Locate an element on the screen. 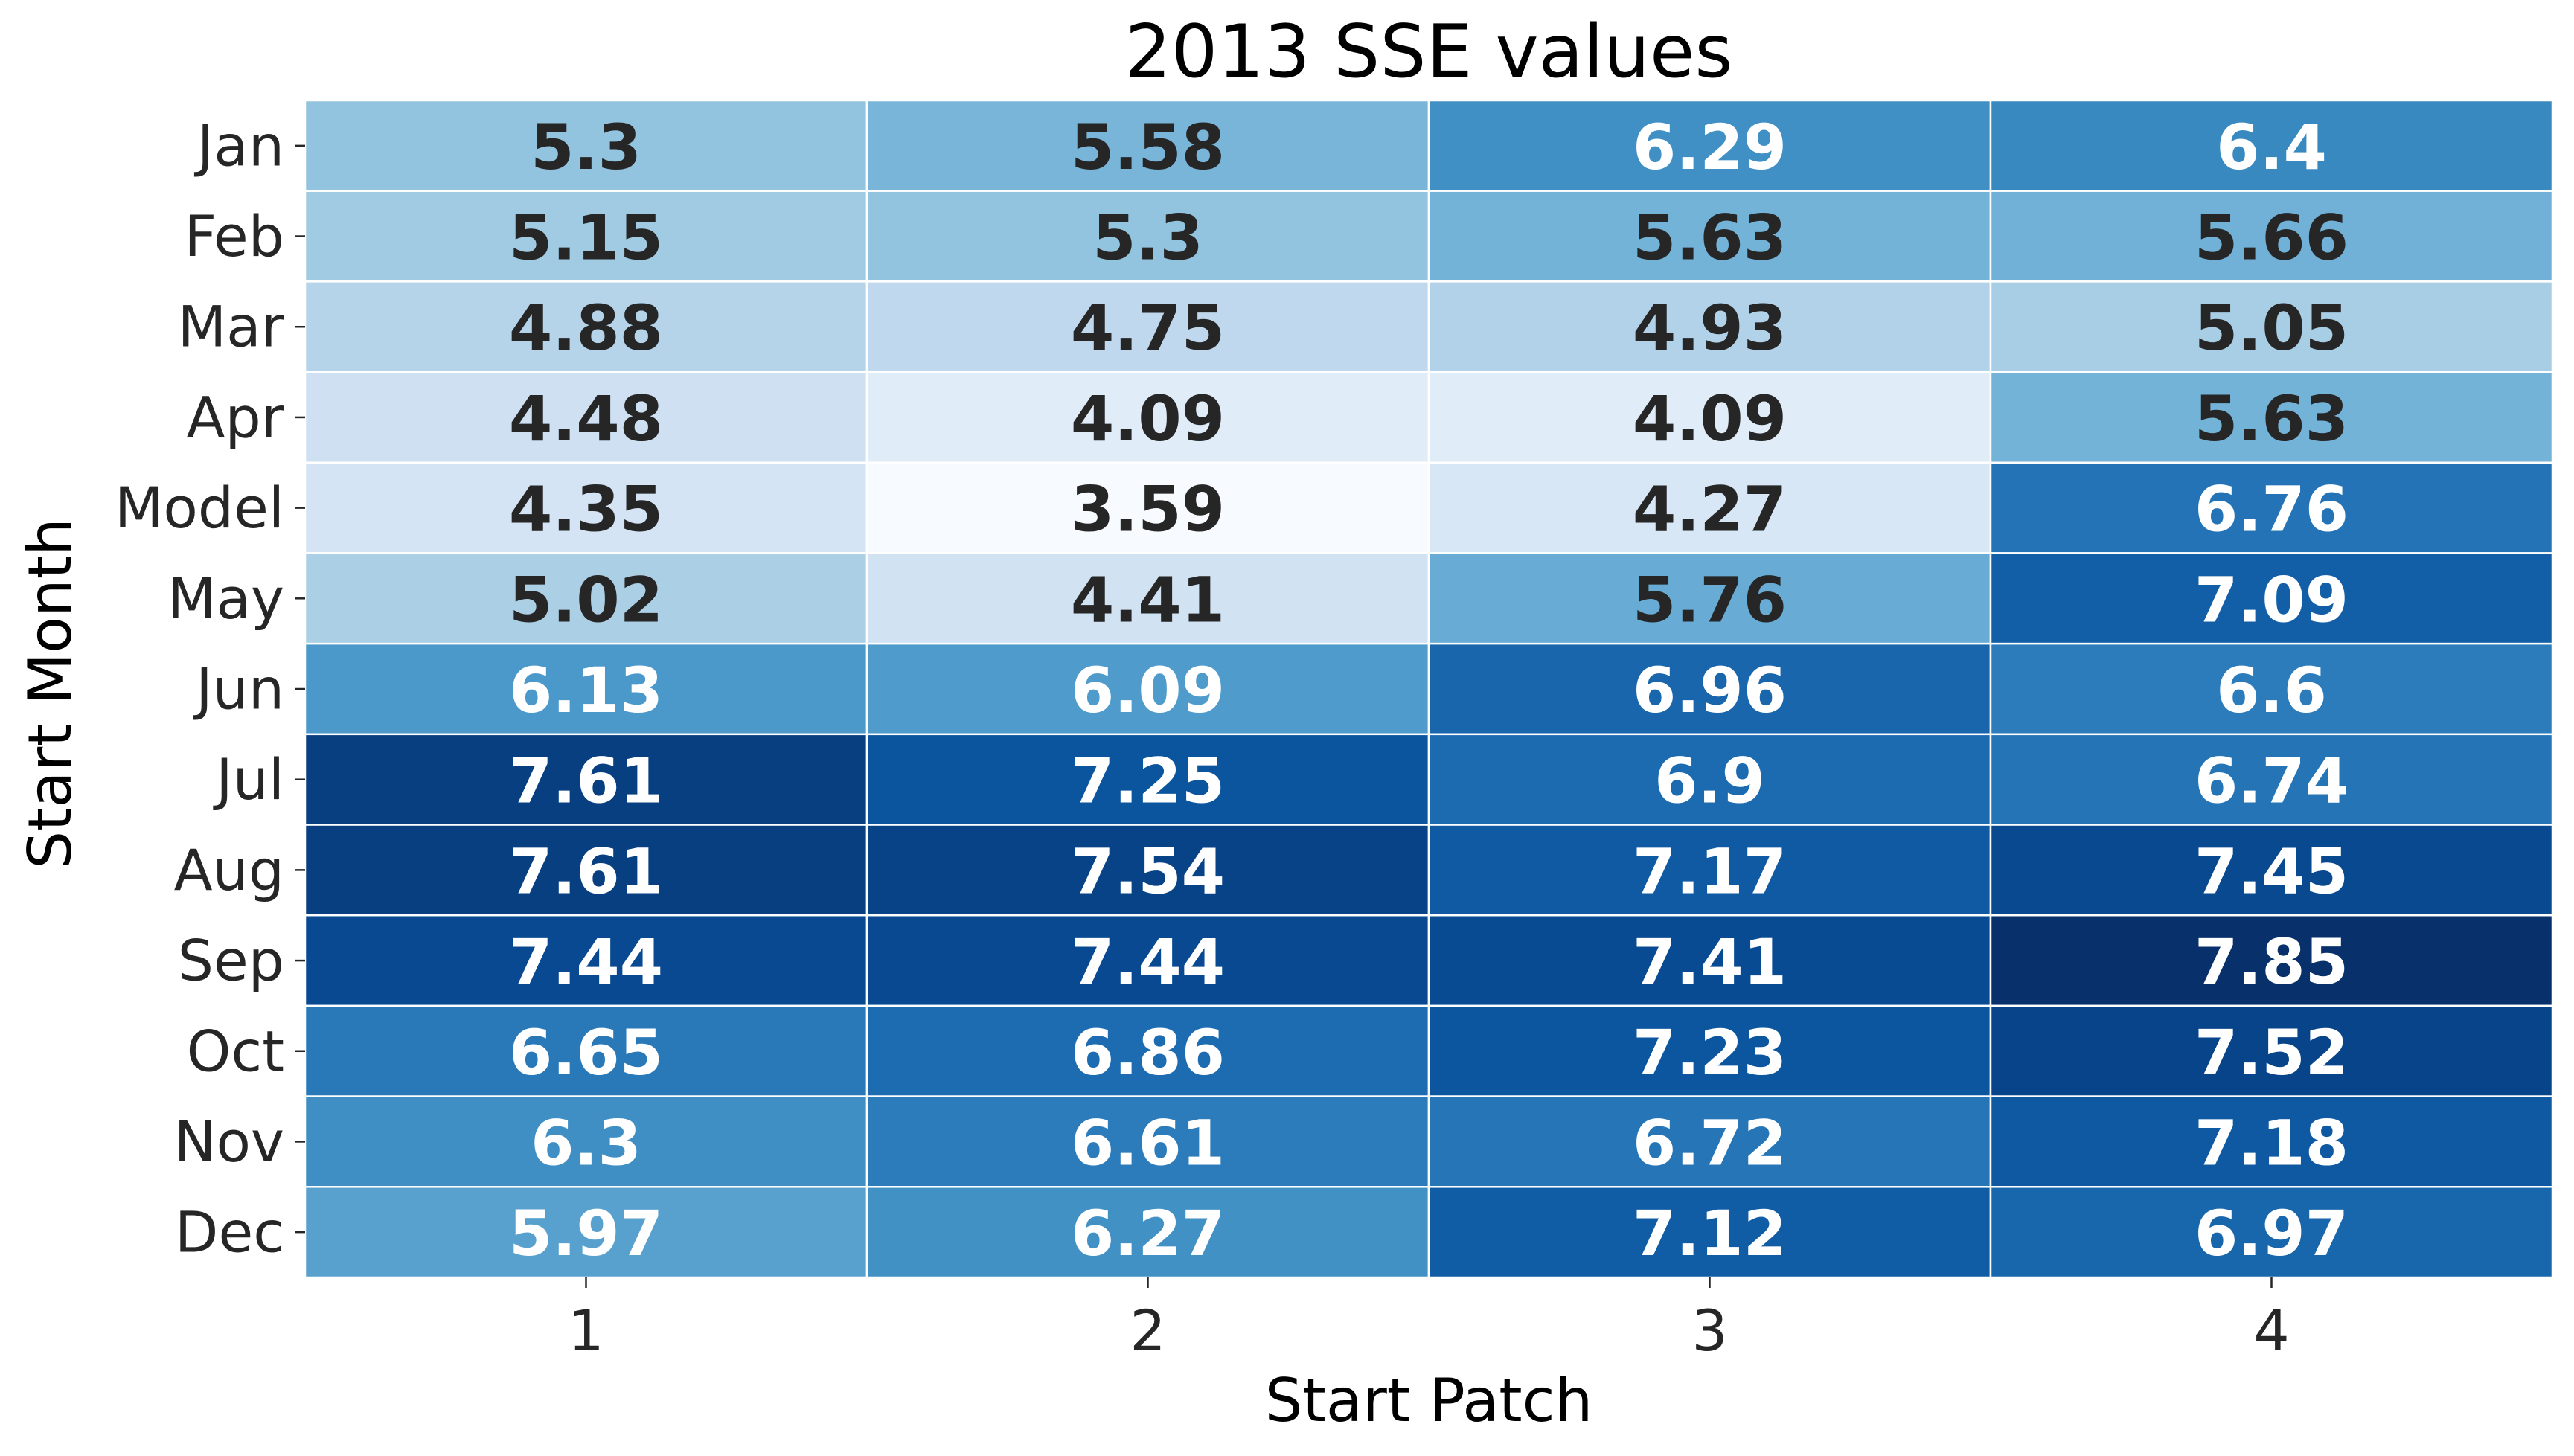 This screenshot has height=1456, width=2574. cell-value-label: 7.09 is located at coordinates (2271, 599).